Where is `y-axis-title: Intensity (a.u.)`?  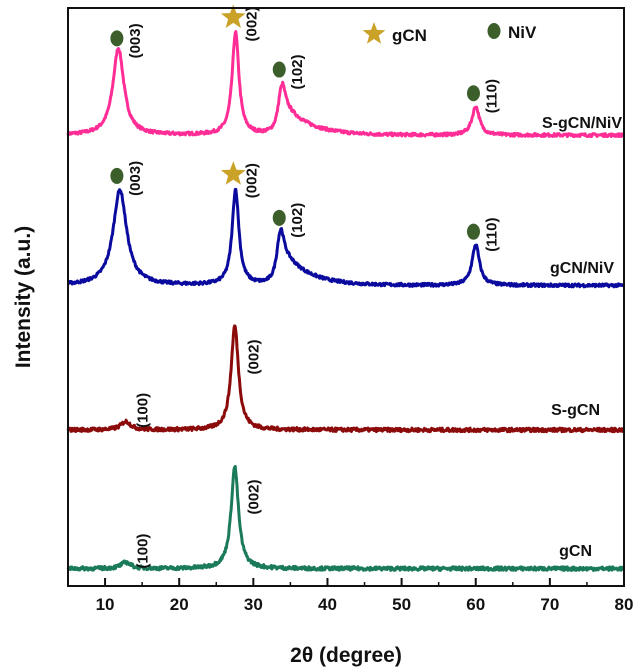
y-axis-title: Intensity (a.u.) is located at coordinates (23, 297).